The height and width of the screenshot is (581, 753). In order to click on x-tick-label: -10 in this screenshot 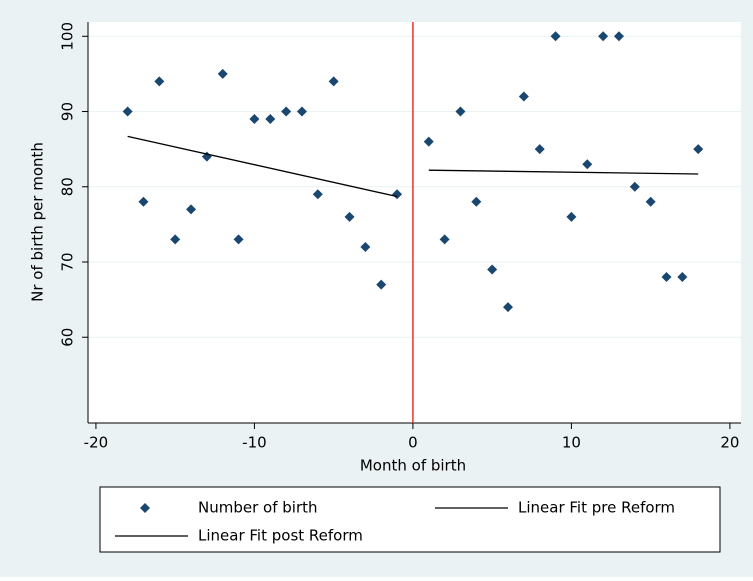, I will do `click(254, 443)`.